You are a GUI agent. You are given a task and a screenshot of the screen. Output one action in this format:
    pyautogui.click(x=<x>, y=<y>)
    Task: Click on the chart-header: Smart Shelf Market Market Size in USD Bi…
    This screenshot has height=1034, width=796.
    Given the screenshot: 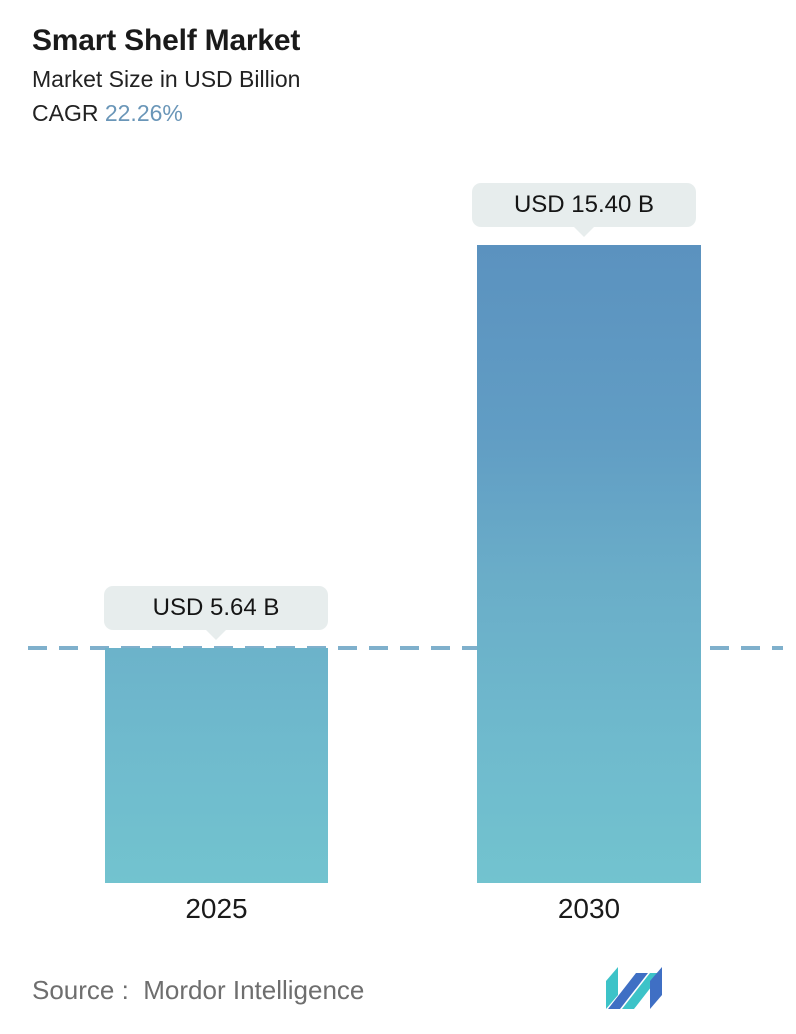 What is the action you would take?
    pyautogui.click(x=382, y=75)
    